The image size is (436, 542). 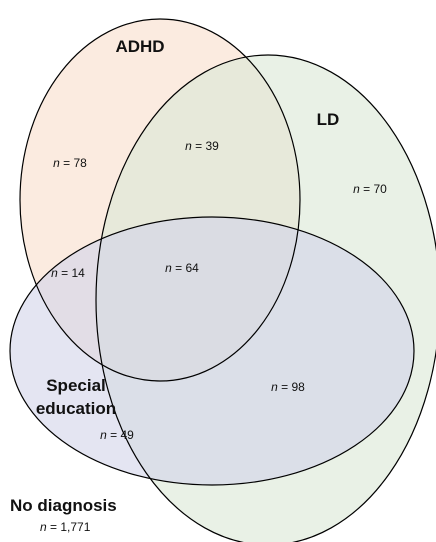 What do you see at coordinates (202, 146) in the screenshot?
I see `count-adhd-ld: n = 39` at bounding box center [202, 146].